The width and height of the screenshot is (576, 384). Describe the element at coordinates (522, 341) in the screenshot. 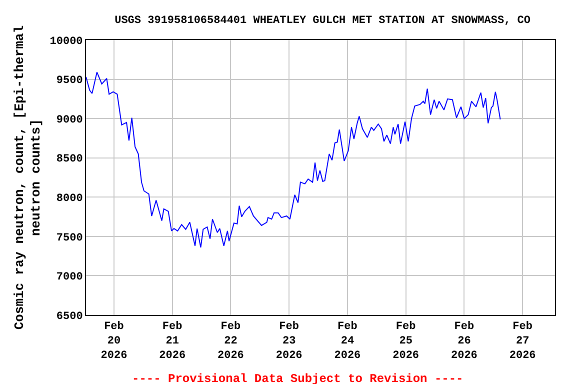

I see `x-tick-label: Feb 27 2026` at that location.